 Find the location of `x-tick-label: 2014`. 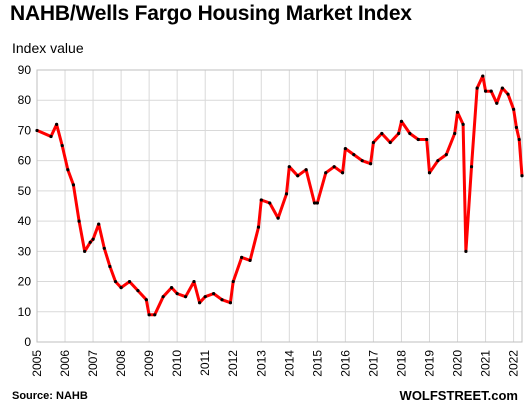

x-tick-label: 2014 is located at coordinates (289, 363).